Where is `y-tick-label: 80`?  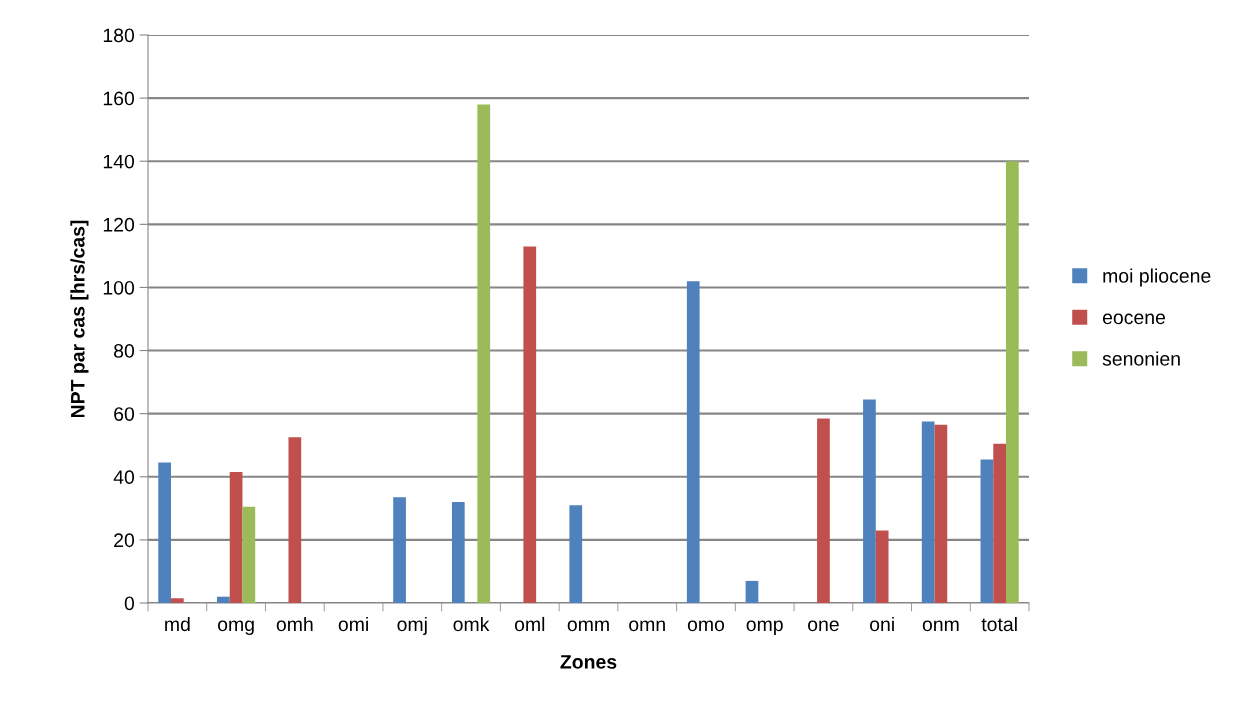
y-tick-label: 80 is located at coordinates (124, 351).